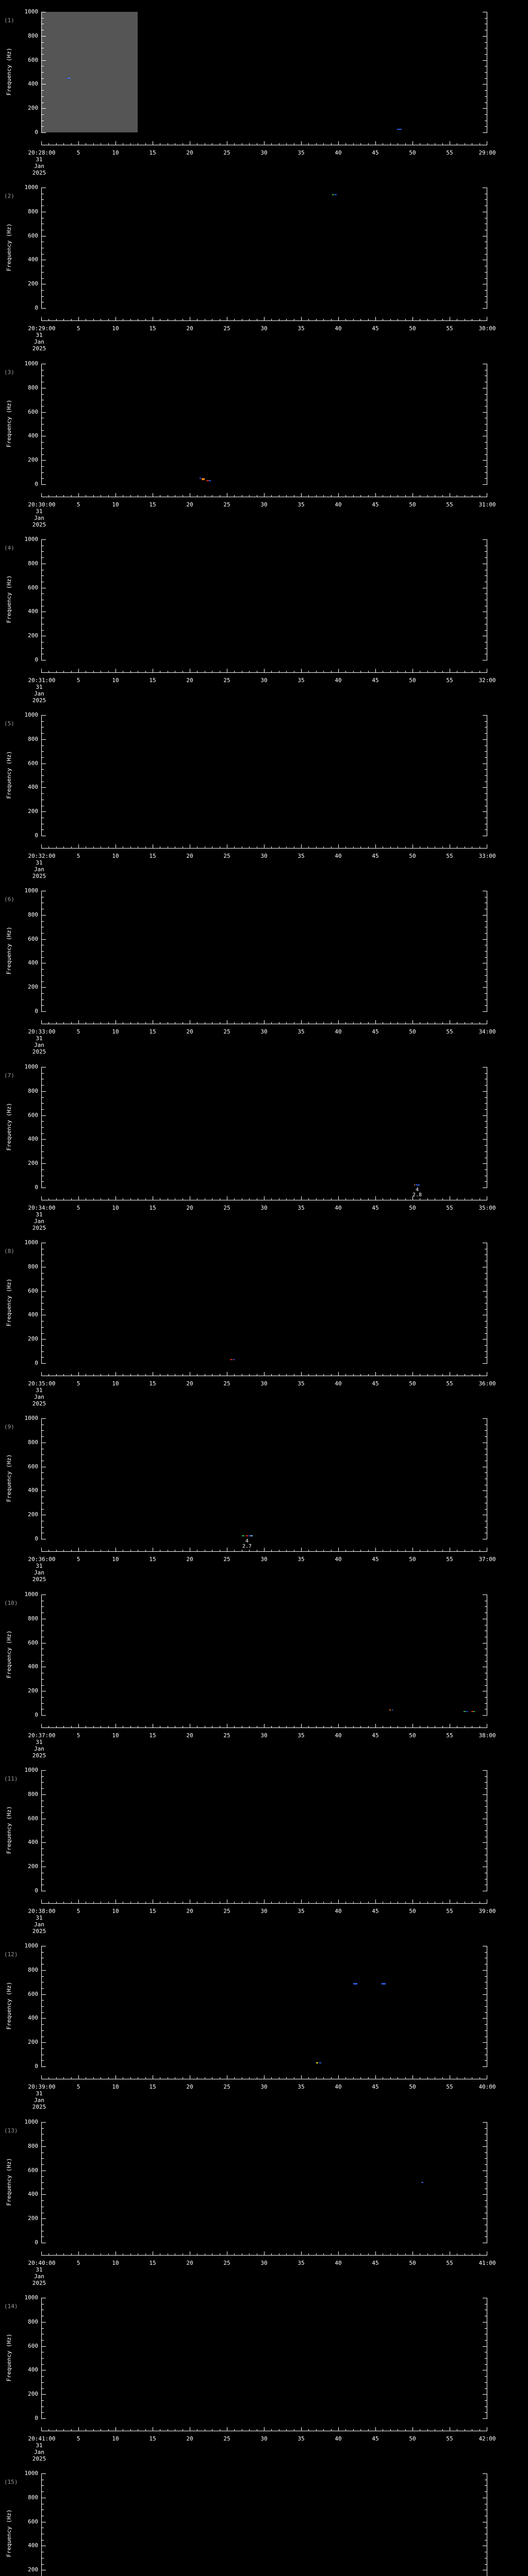 The image size is (528, 2576). What do you see at coordinates (412, 1559) in the screenshot?
I see `x-tick-label: 50` at bounding box center [412, 1559].